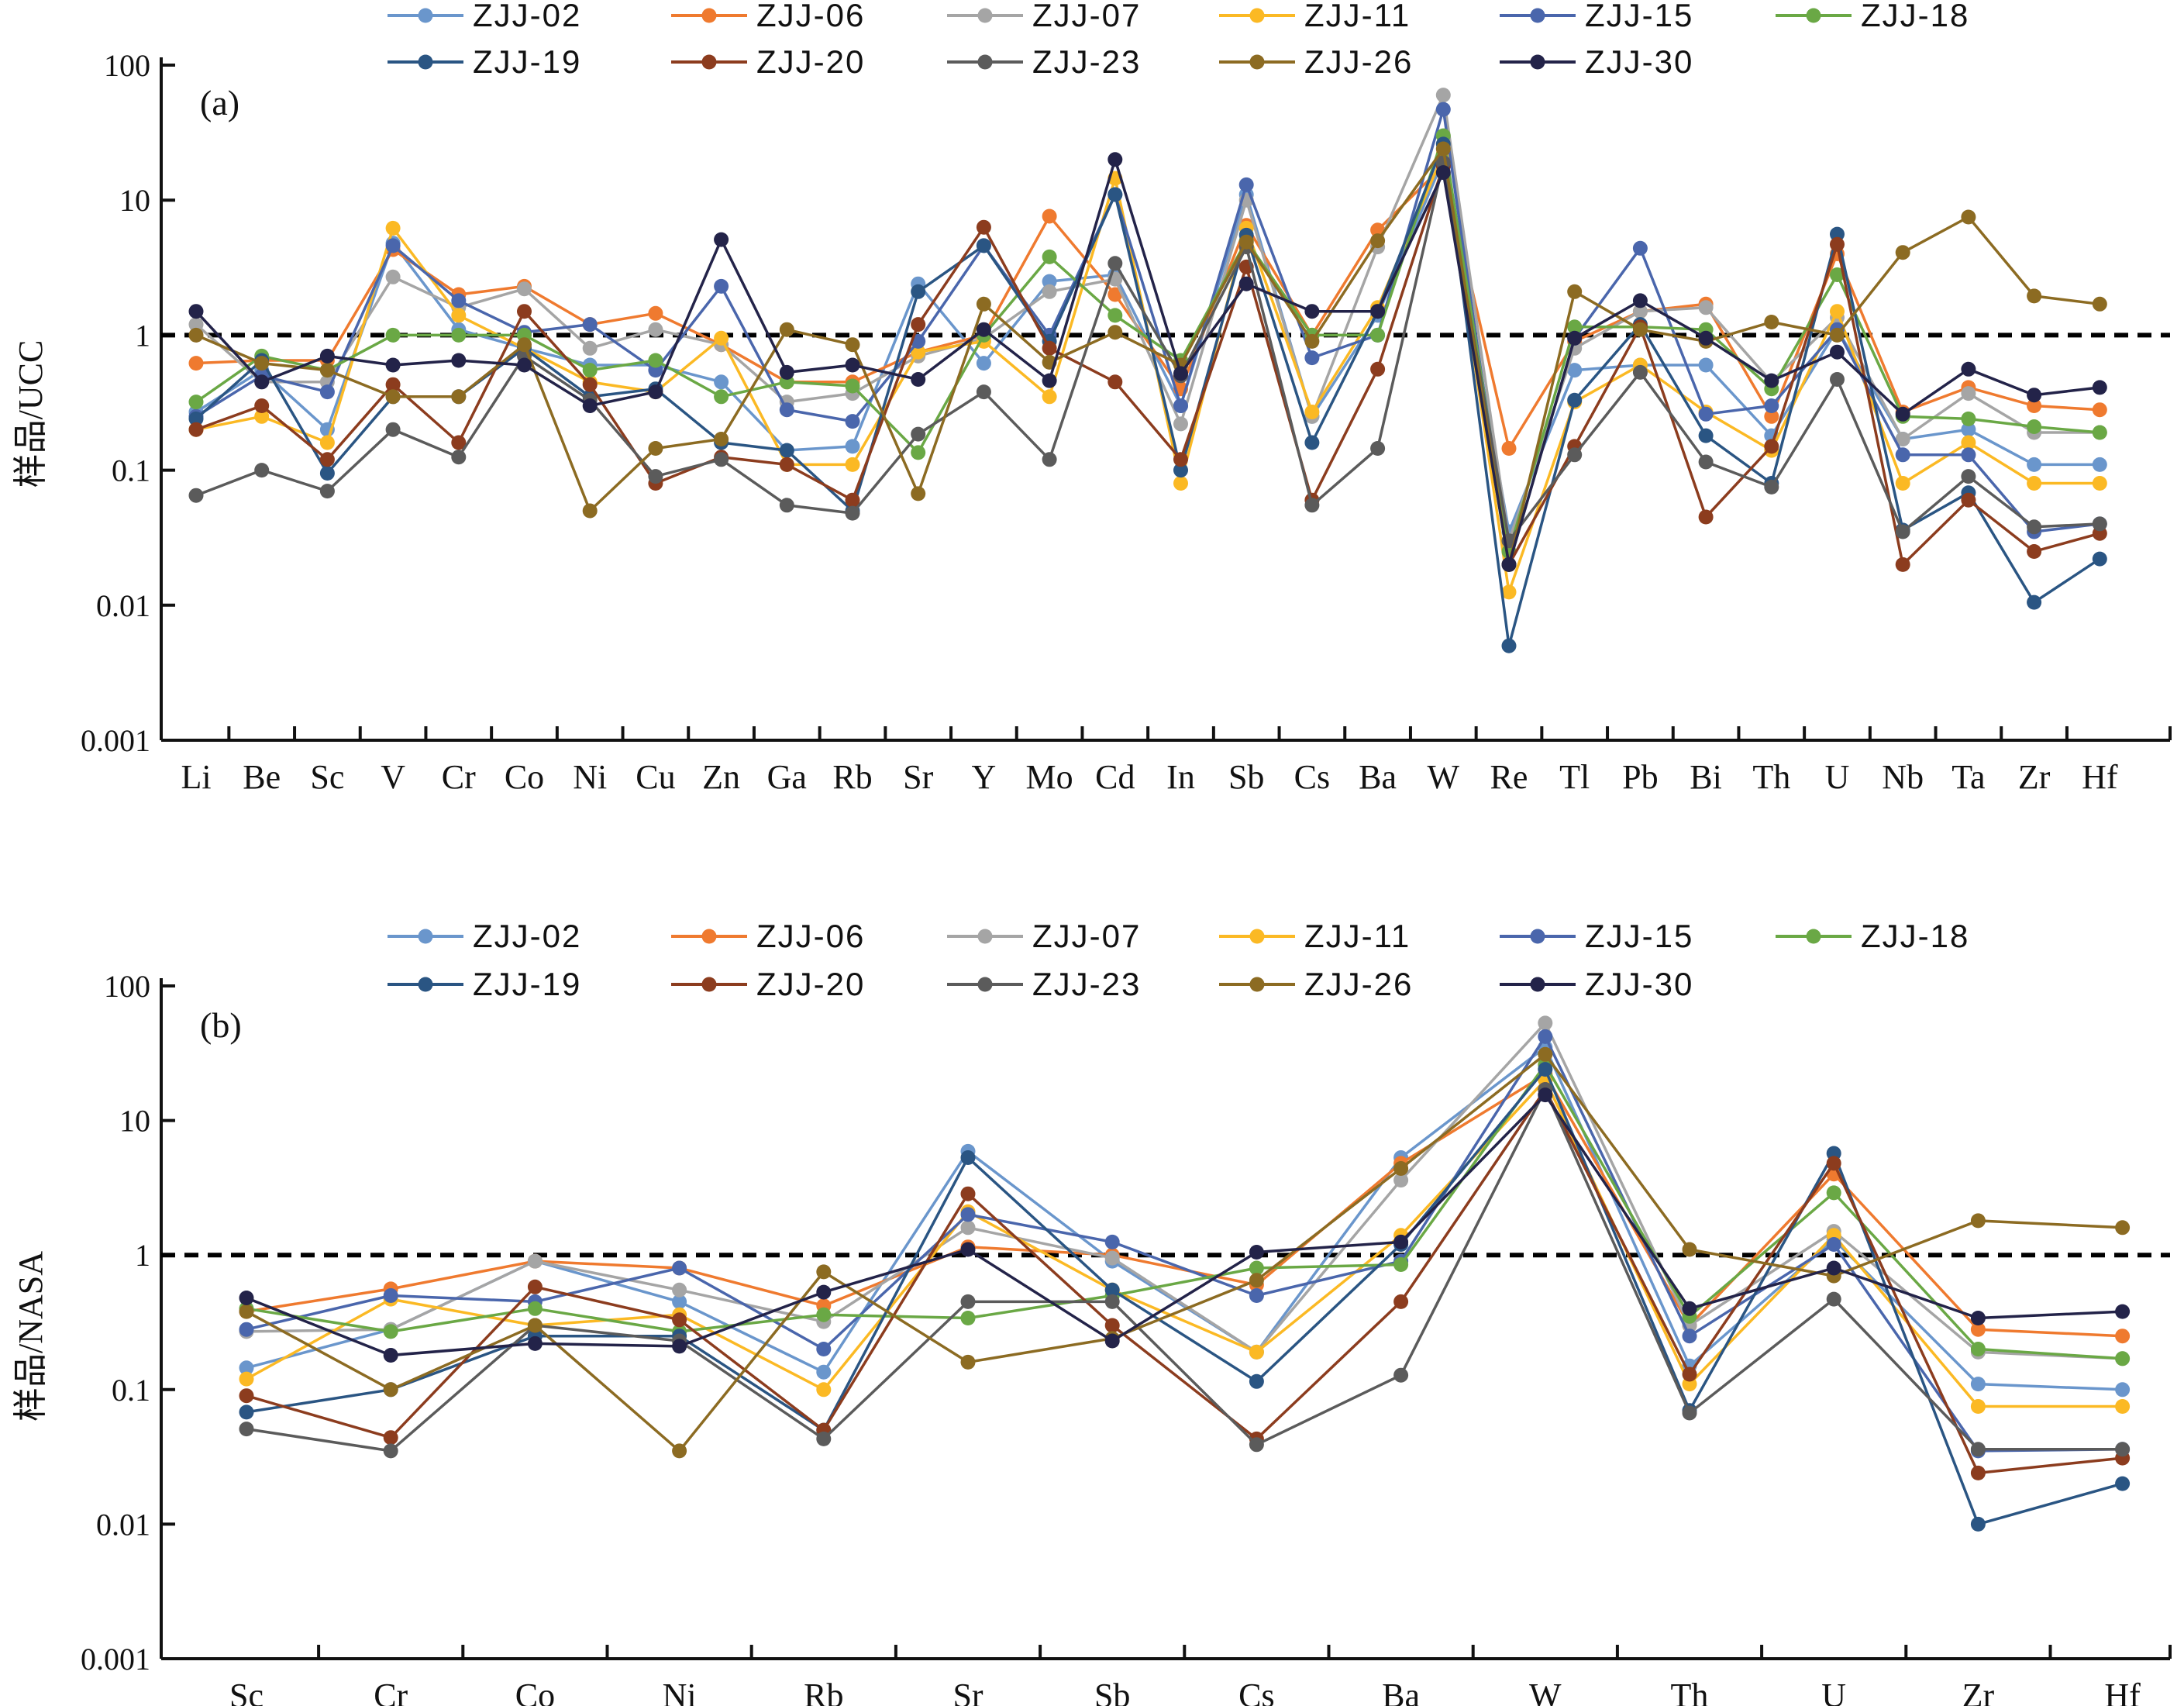 Image resolution: width=2184 pixels, height=1706 pixels. I want to click on x-tick-label: Th, so click(1771, 777).